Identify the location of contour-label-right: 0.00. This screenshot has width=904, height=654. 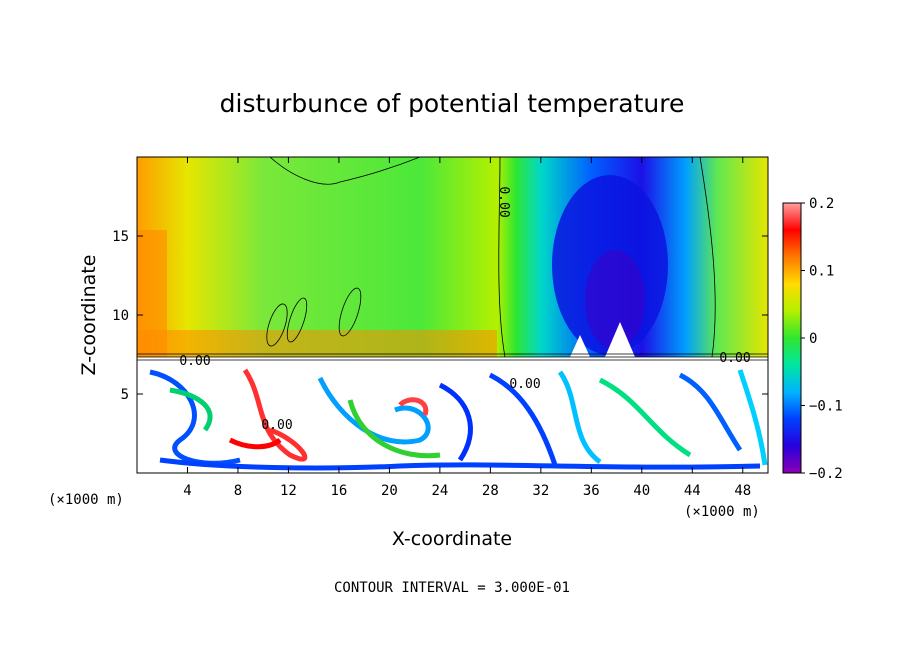
(734, 358).